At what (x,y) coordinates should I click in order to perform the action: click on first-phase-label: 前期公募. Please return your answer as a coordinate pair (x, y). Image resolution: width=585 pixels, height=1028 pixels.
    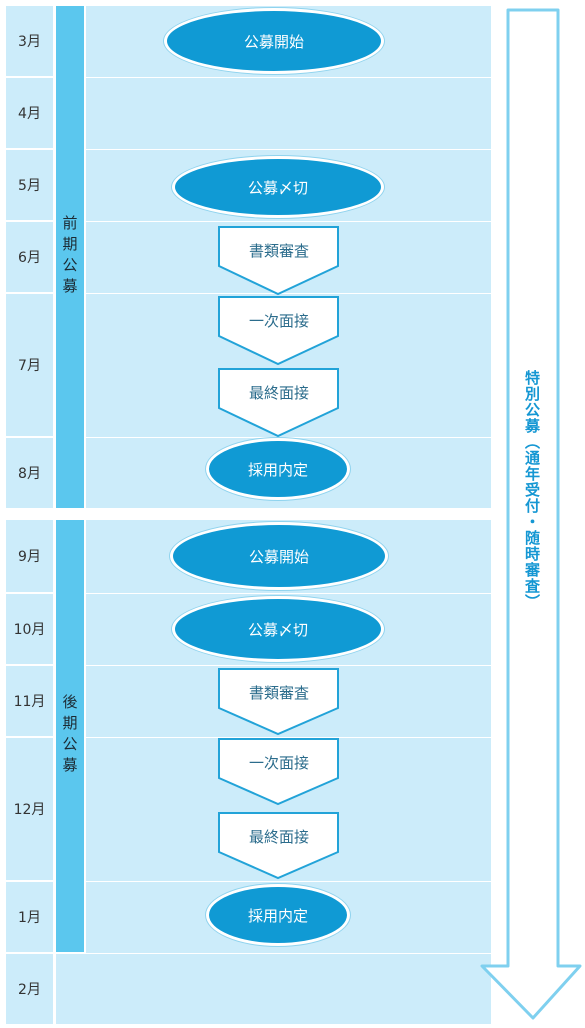
    Looking at the image, I should click on (69, 257).